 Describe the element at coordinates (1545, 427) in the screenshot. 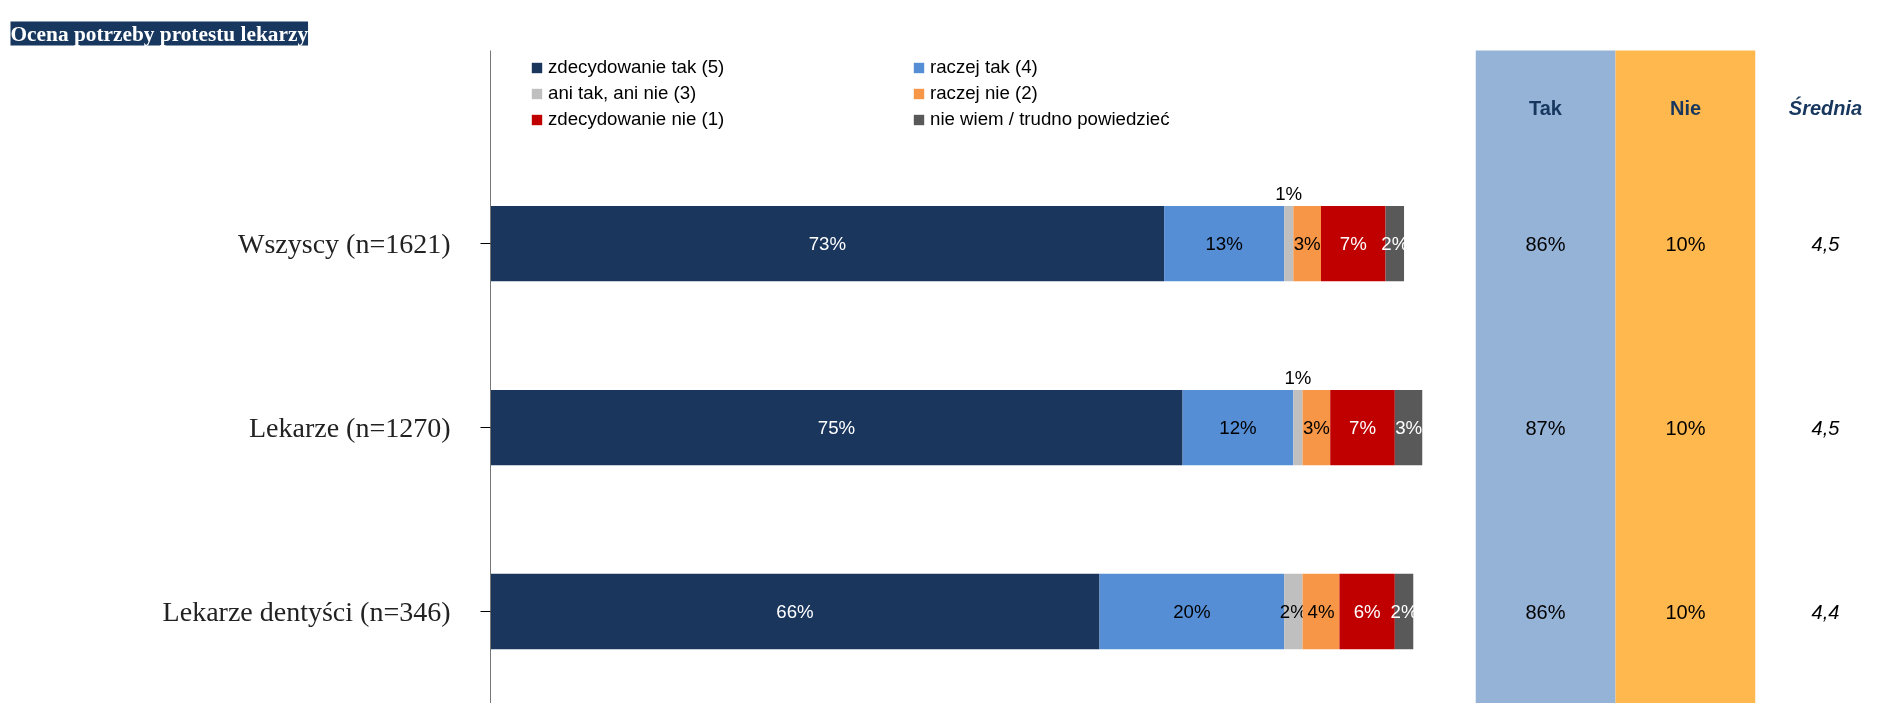

I see `text: 87%` at that location.